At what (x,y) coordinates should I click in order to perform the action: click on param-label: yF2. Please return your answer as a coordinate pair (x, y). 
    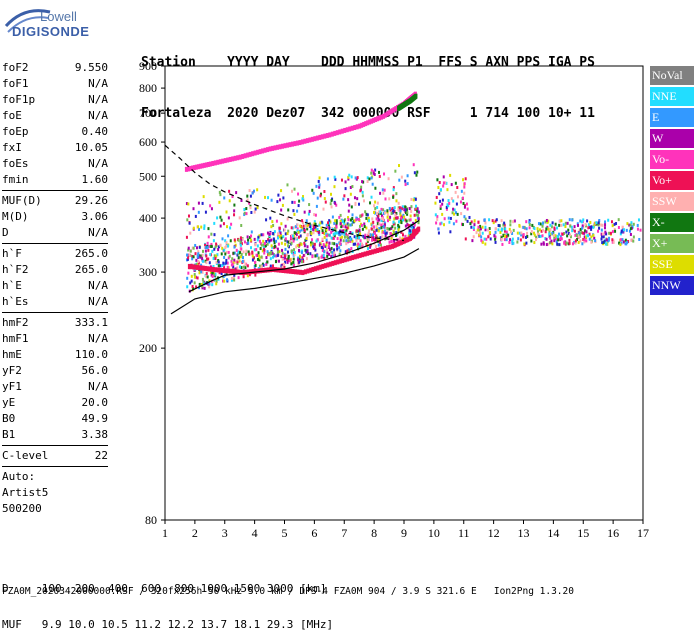
    Looking at the image, I should click on (12, 370).